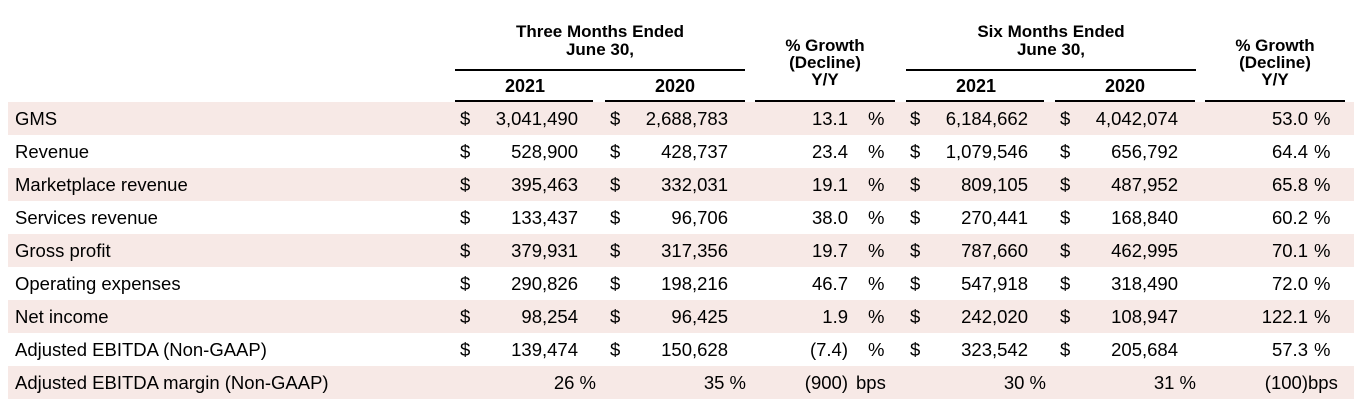  Describe the element at coordinates (1051, 40) in the screenshot. I see `header-six-months: Six Months Ended June 30,` at that location.